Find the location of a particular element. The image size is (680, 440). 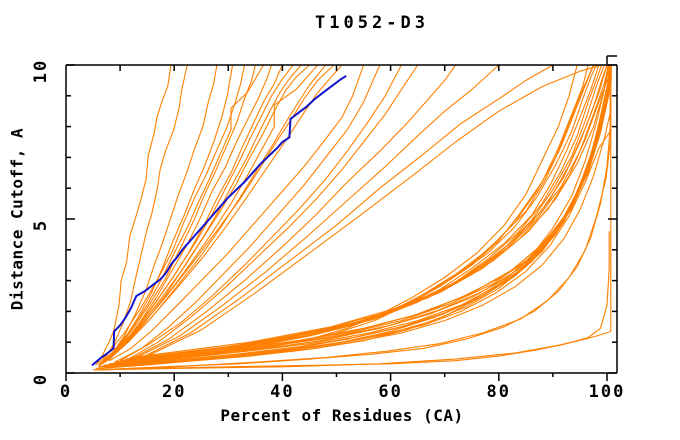

x-tick-label: 40 is located at coordinates (282, 392).